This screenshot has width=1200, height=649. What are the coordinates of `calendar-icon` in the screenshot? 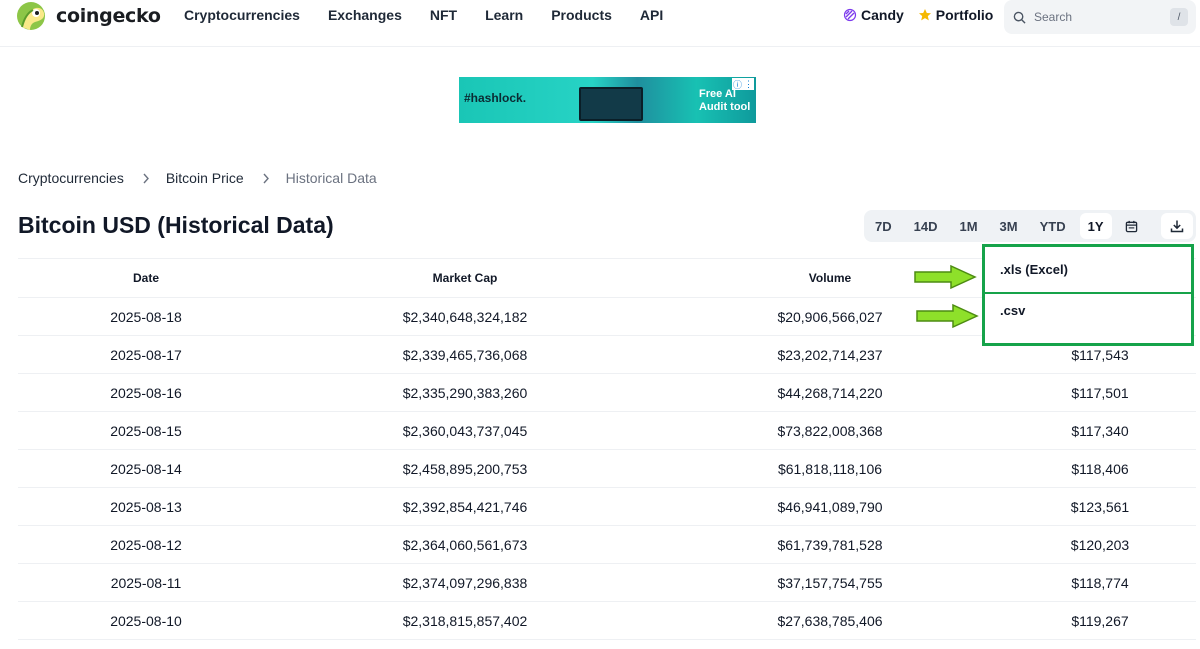 It's located at (1131, 226).